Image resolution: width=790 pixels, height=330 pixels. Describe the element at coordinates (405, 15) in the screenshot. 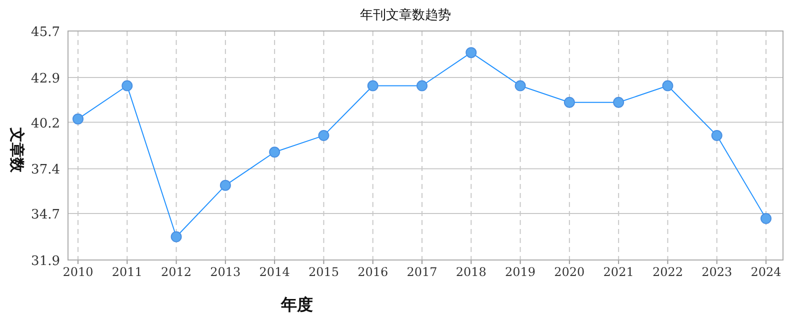

I see `chart-title: 年刊文章数趋势` at that location.